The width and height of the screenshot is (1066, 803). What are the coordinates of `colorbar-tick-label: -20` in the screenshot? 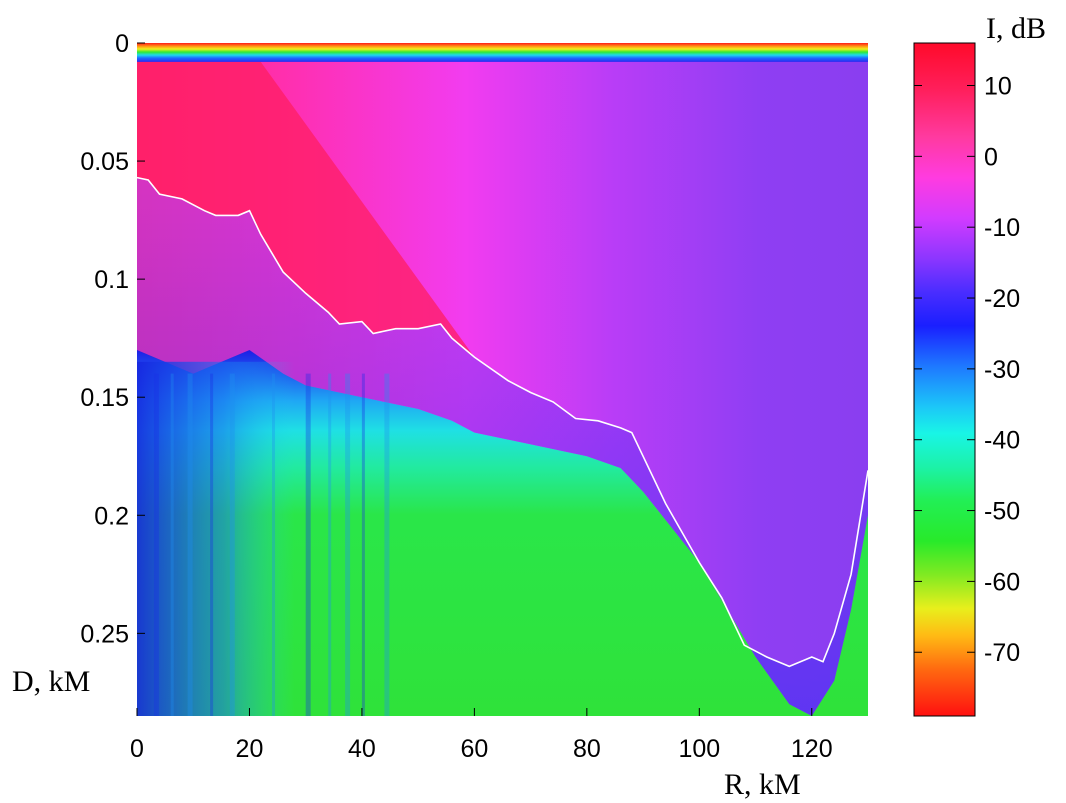 It's located at (1002, 299).